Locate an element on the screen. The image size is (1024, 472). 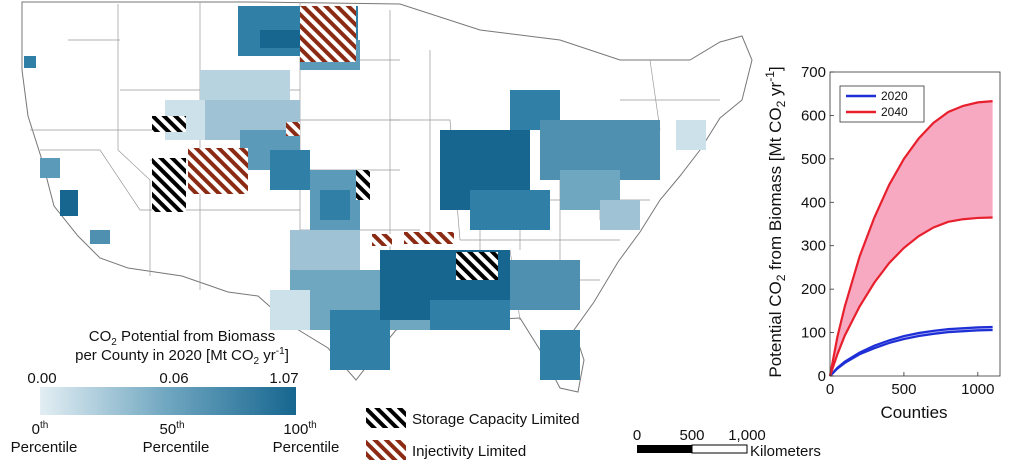
series-upper-line-2040 is located at coordinates (910, 238).